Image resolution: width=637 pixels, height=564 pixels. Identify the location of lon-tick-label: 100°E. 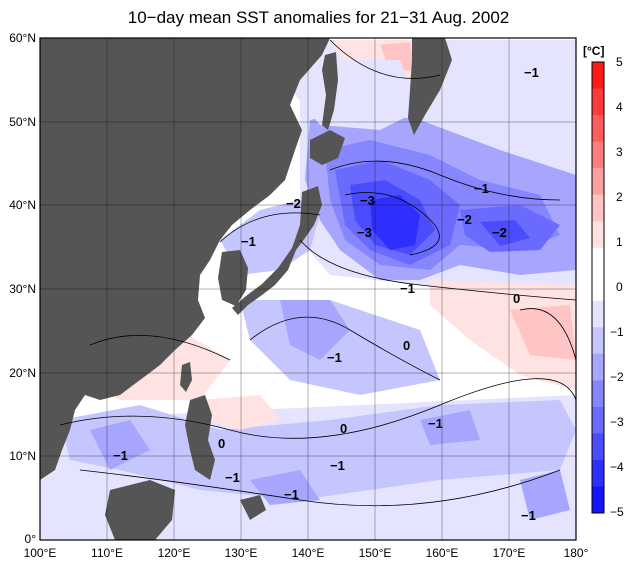
(40, 553).